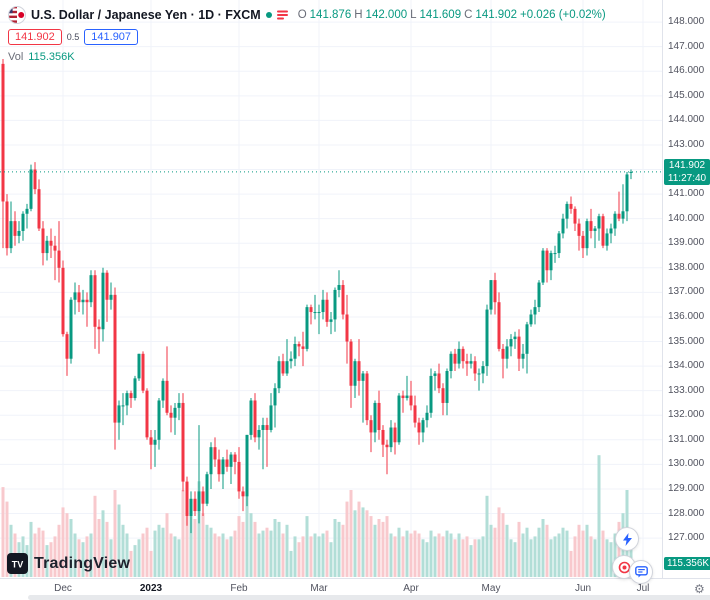  I want to click on time-tick-label: 2023, so click(151, 588).